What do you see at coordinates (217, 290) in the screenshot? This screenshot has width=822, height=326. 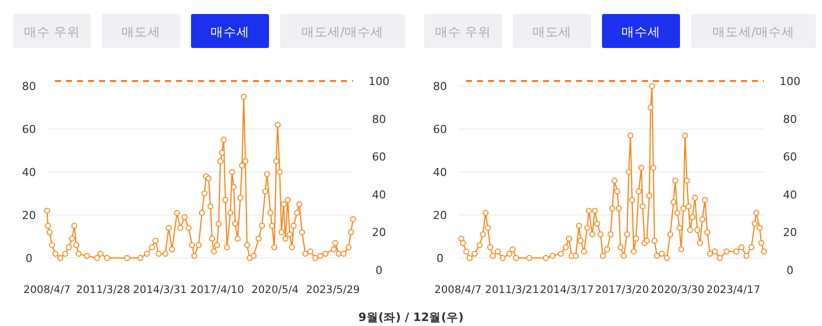 I see `x-tick-label: 2017/4/10` at bounding box center [217, 290].